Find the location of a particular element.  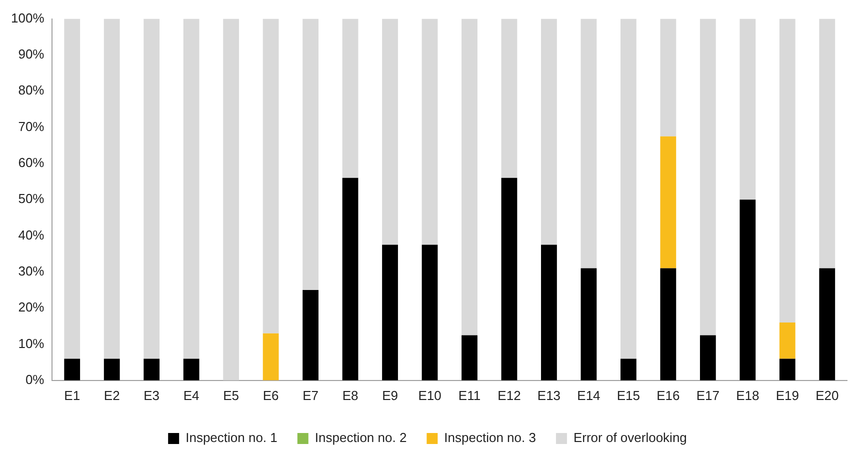

y-tick-label: 40% is located at coordinates (31, 234).